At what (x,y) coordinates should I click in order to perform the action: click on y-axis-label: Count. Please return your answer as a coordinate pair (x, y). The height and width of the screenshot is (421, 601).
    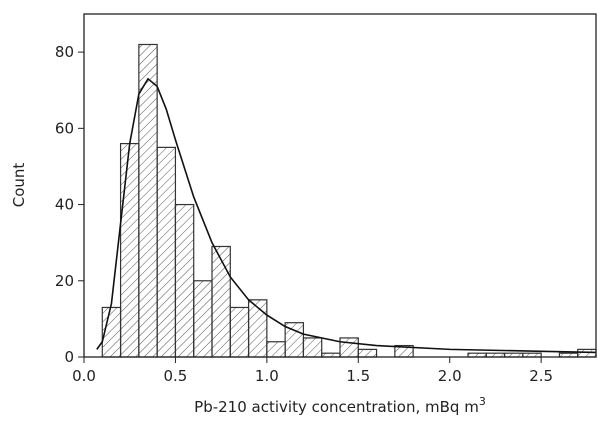
    Looking at the image, I should click on (19, 185).